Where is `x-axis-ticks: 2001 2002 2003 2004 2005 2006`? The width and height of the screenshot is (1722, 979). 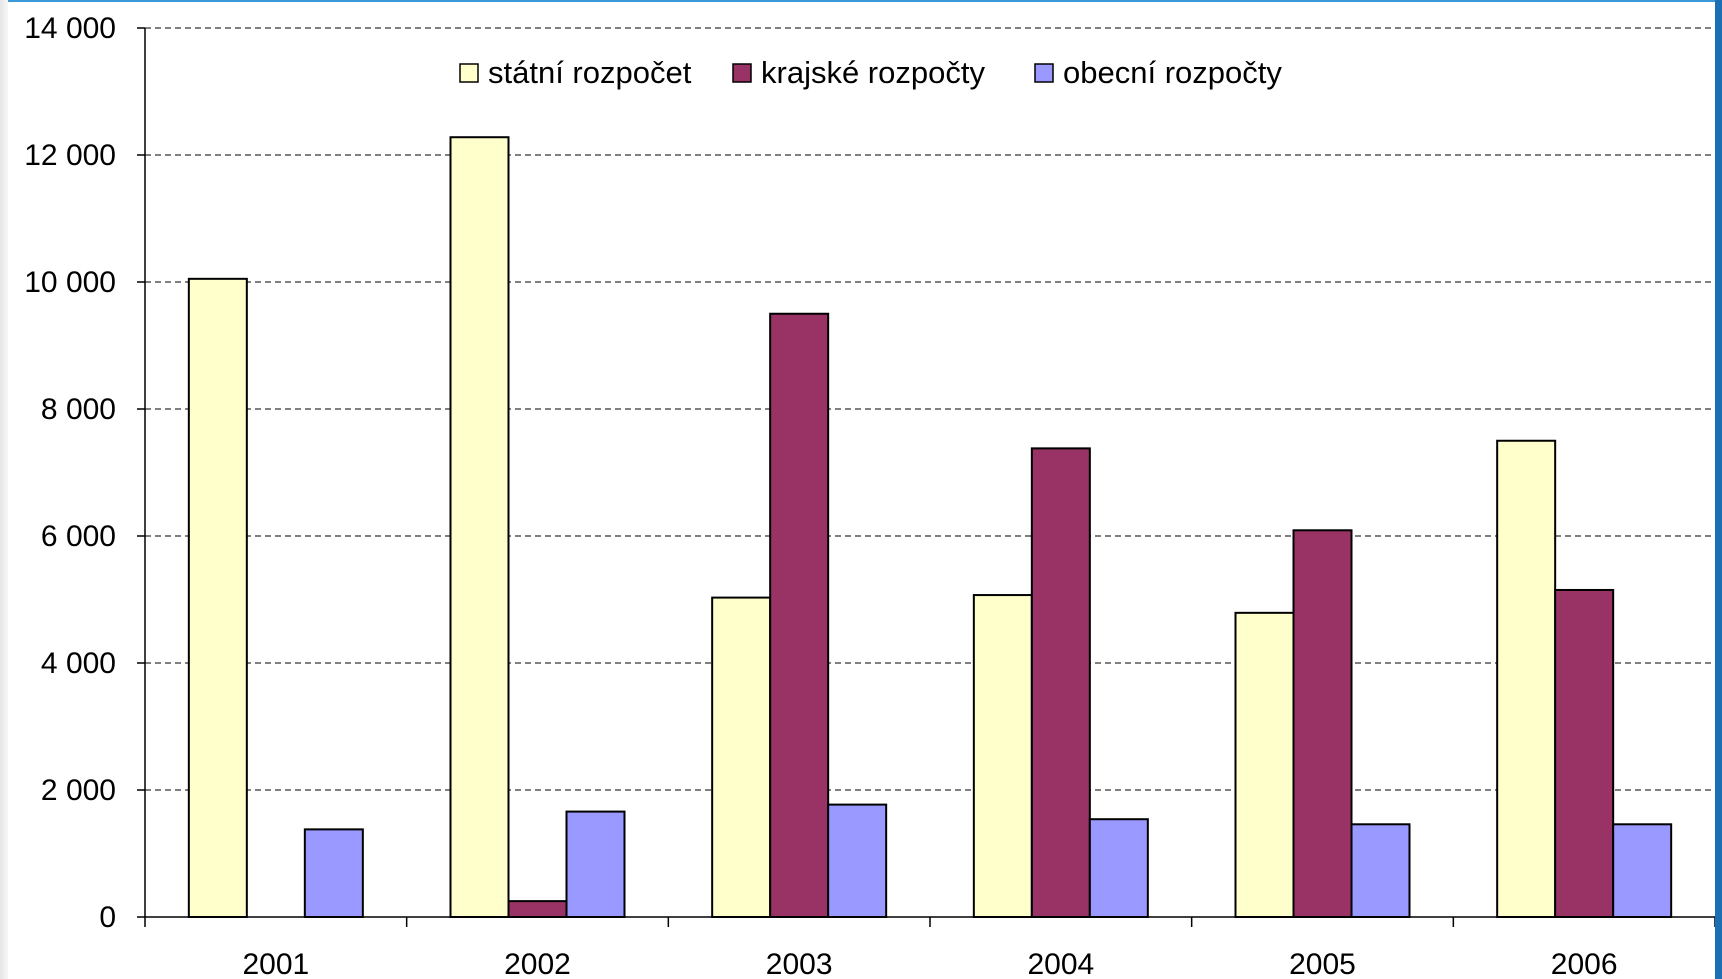
x-axis-ticks: 2001 2002 2003 2004 2005 2006 is located at coordinates (929, 948).